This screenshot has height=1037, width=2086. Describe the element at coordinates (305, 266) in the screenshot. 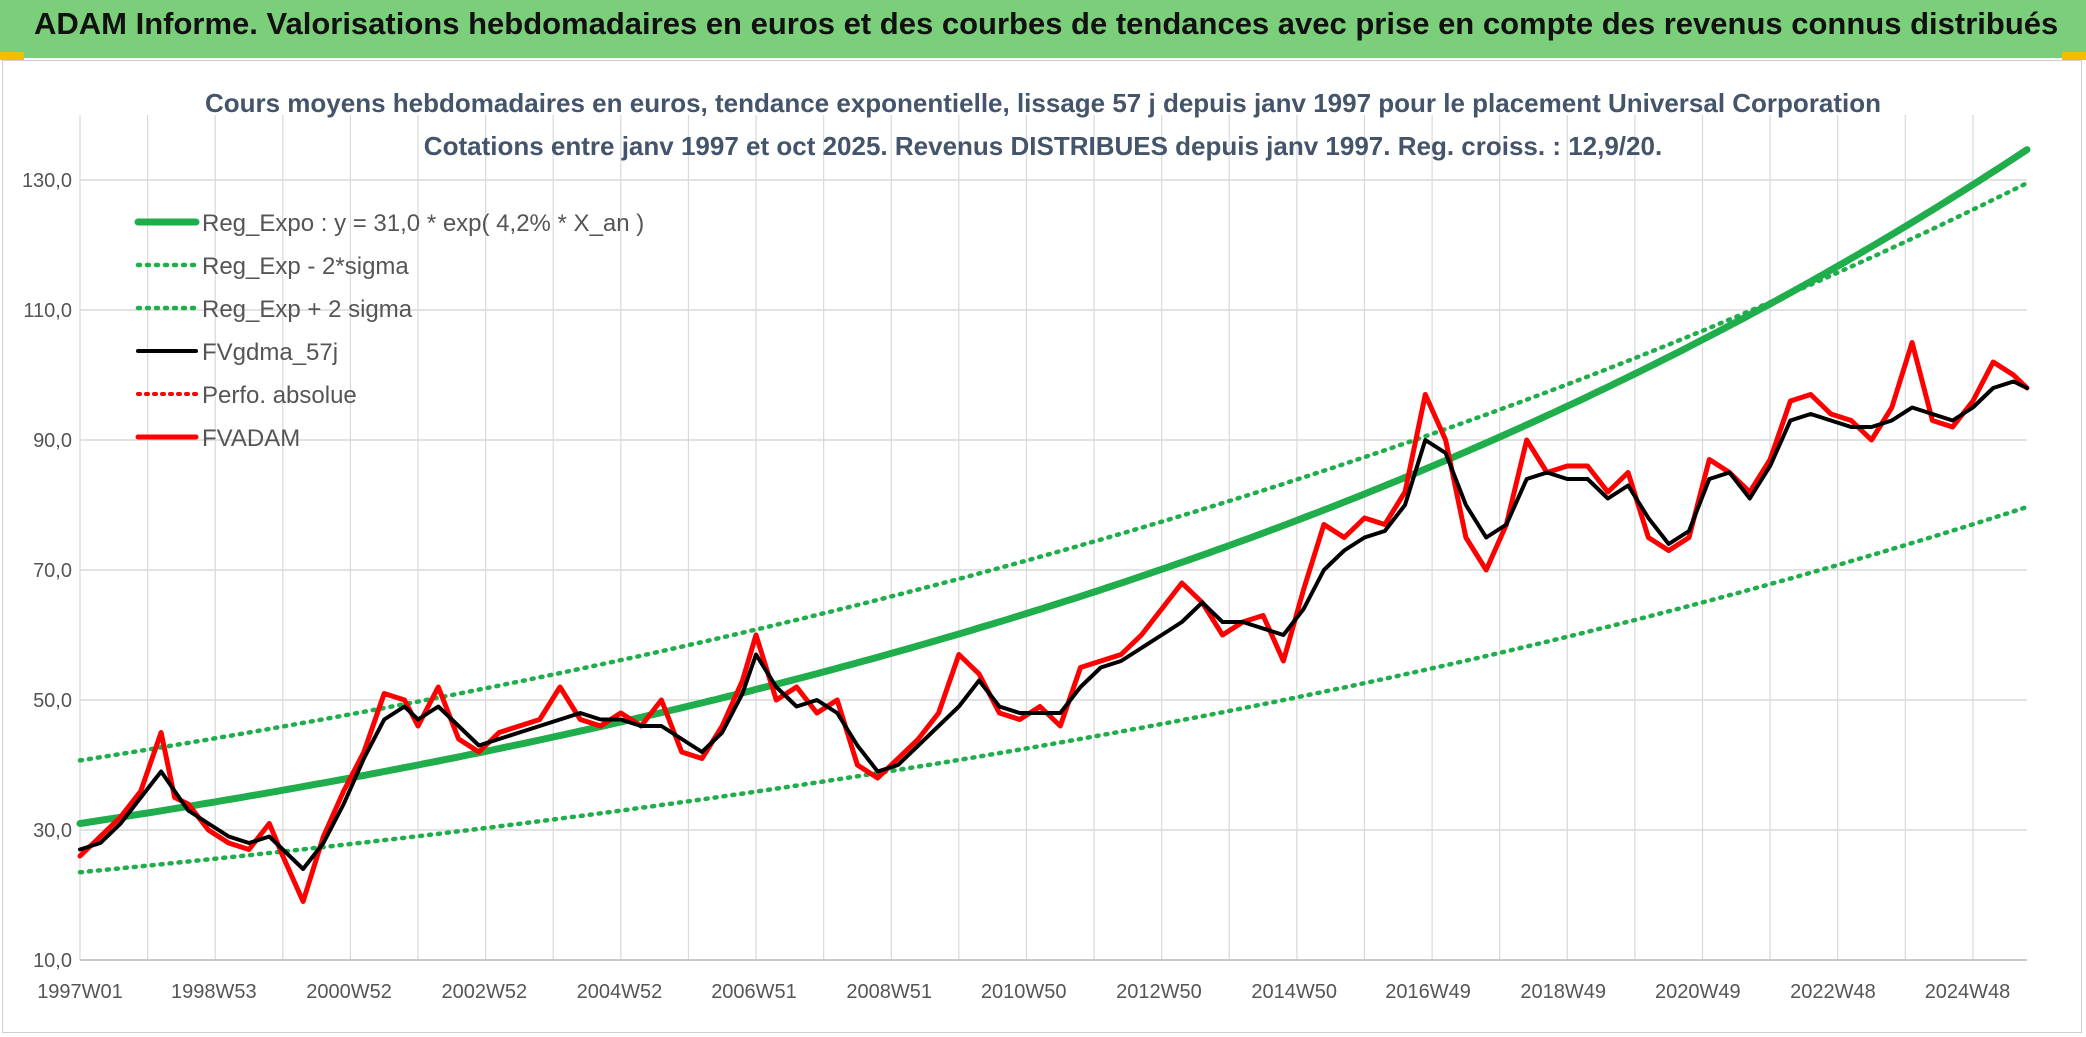

I see `legend-label: Reg_Exp - 2*sigma` at that location.